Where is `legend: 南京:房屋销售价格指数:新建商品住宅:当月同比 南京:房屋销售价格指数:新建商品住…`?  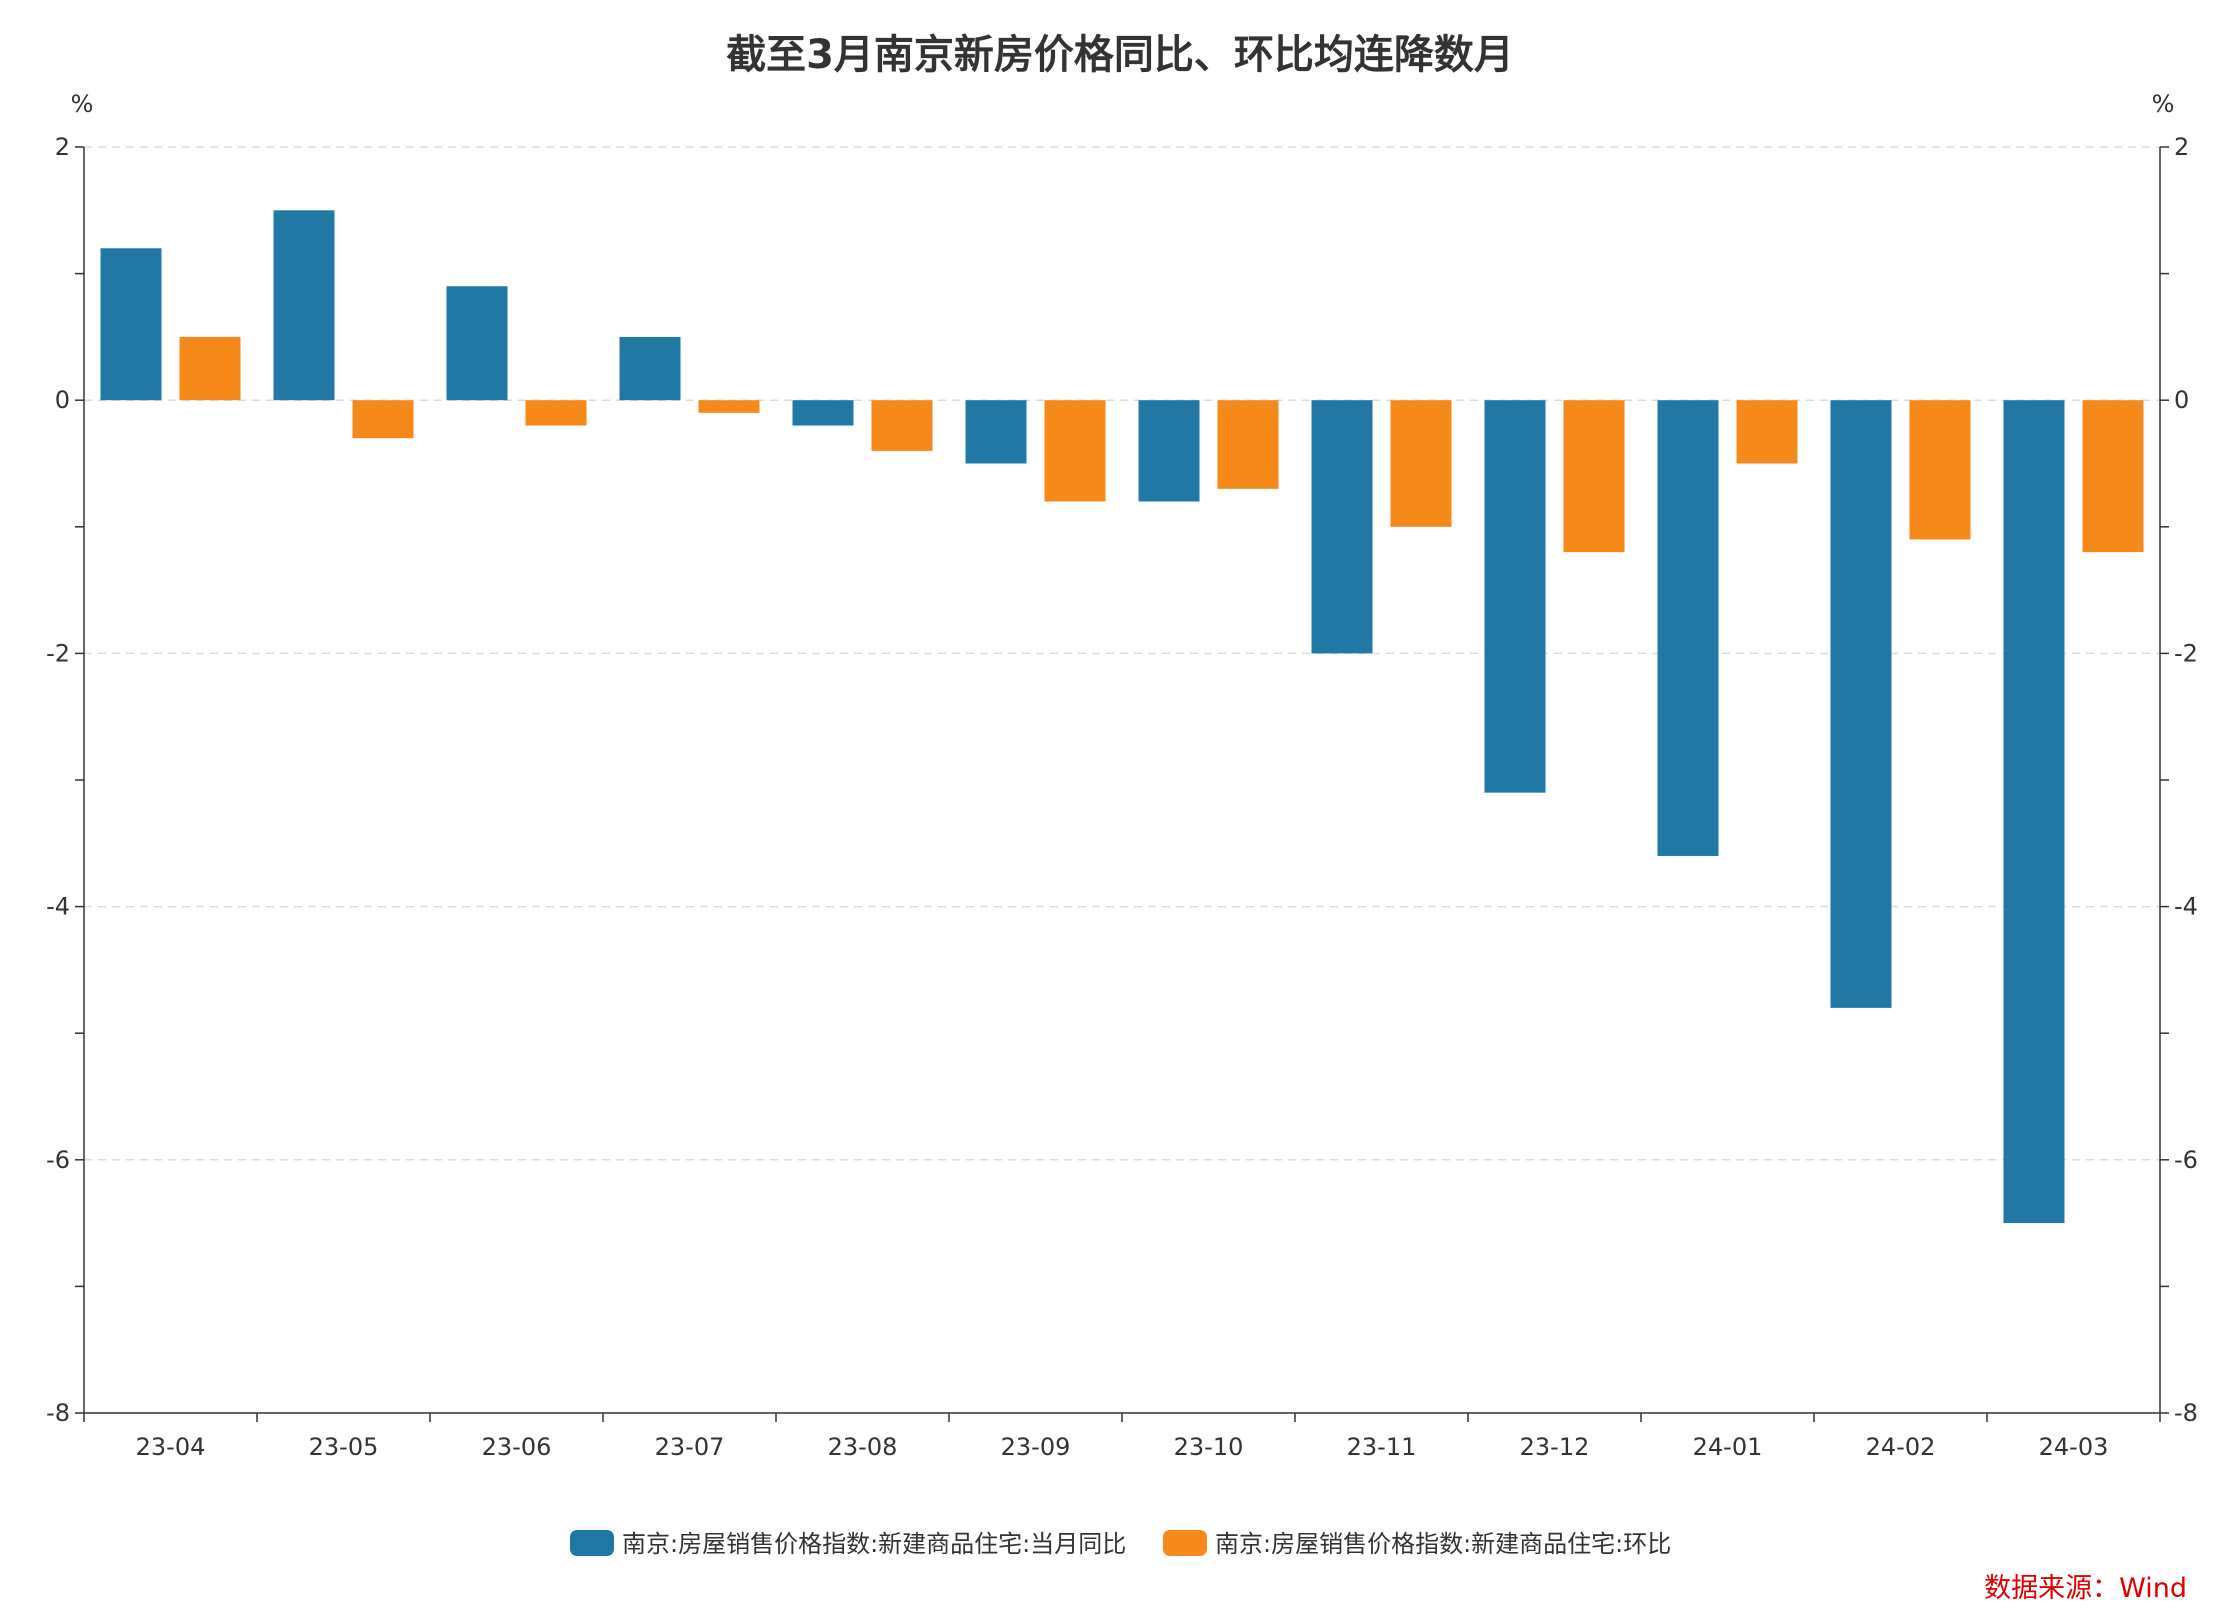 legend: 南京:房屋销售价格指数:新建商品住宅:当月同比 南京:房屋销售价格指数:新建商品住… is located at coordinates (1120, 1544).